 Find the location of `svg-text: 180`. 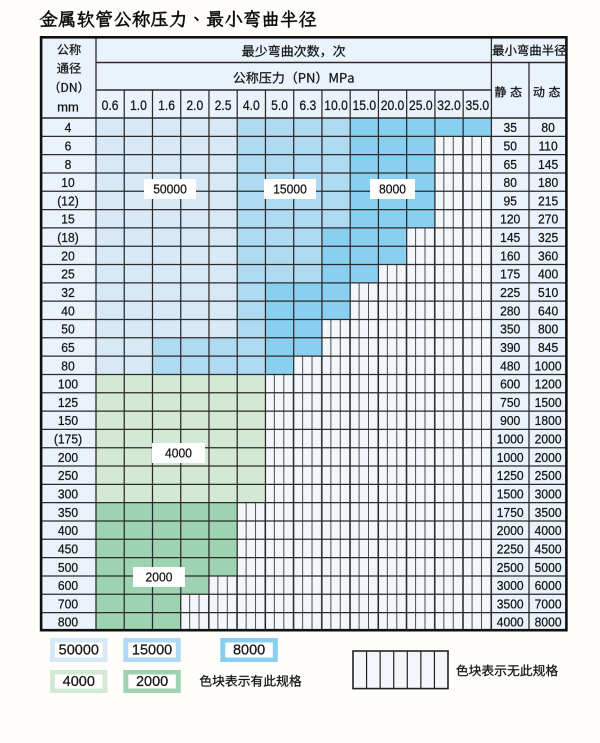

svg-text: 180 is located at coordinates (548, 183).